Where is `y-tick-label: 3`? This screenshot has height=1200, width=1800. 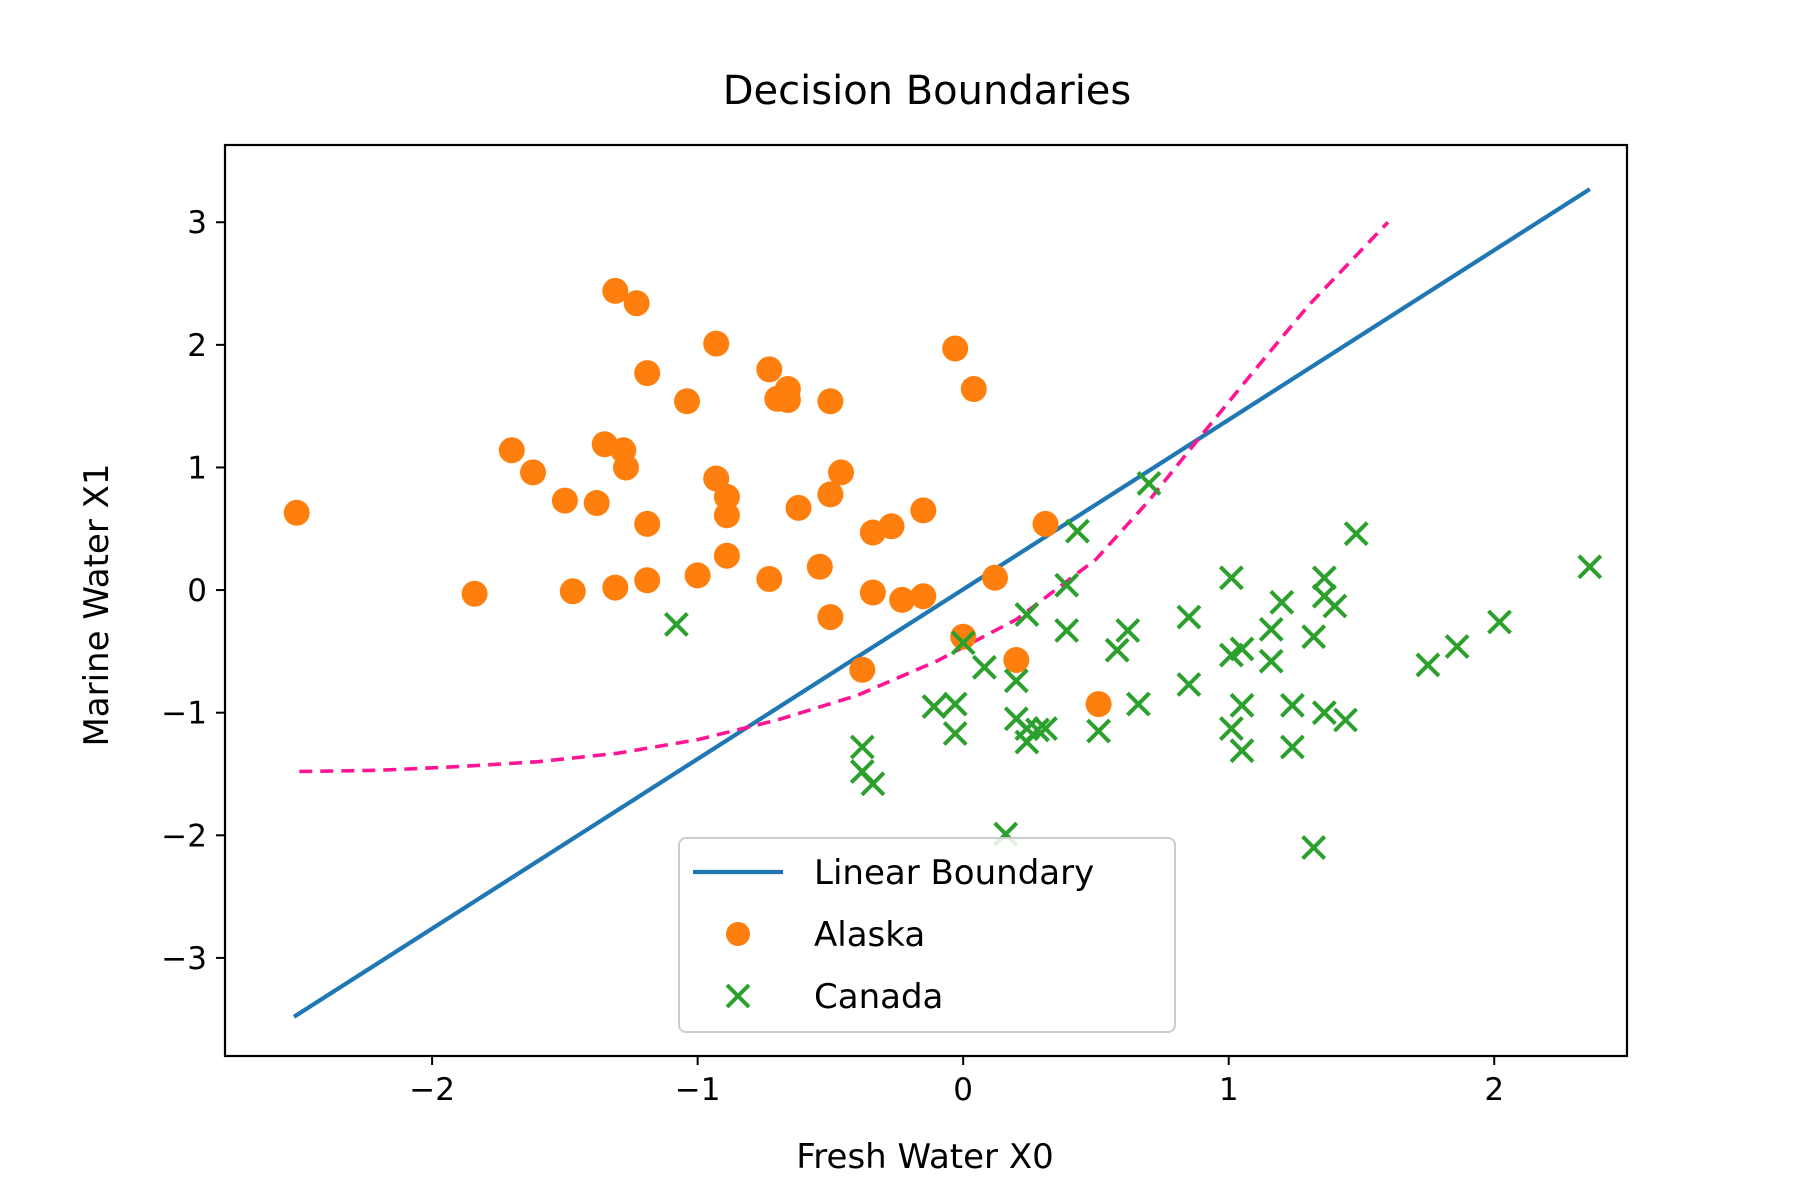 y-tick-label: 3 is located at coordinates (197, 223).